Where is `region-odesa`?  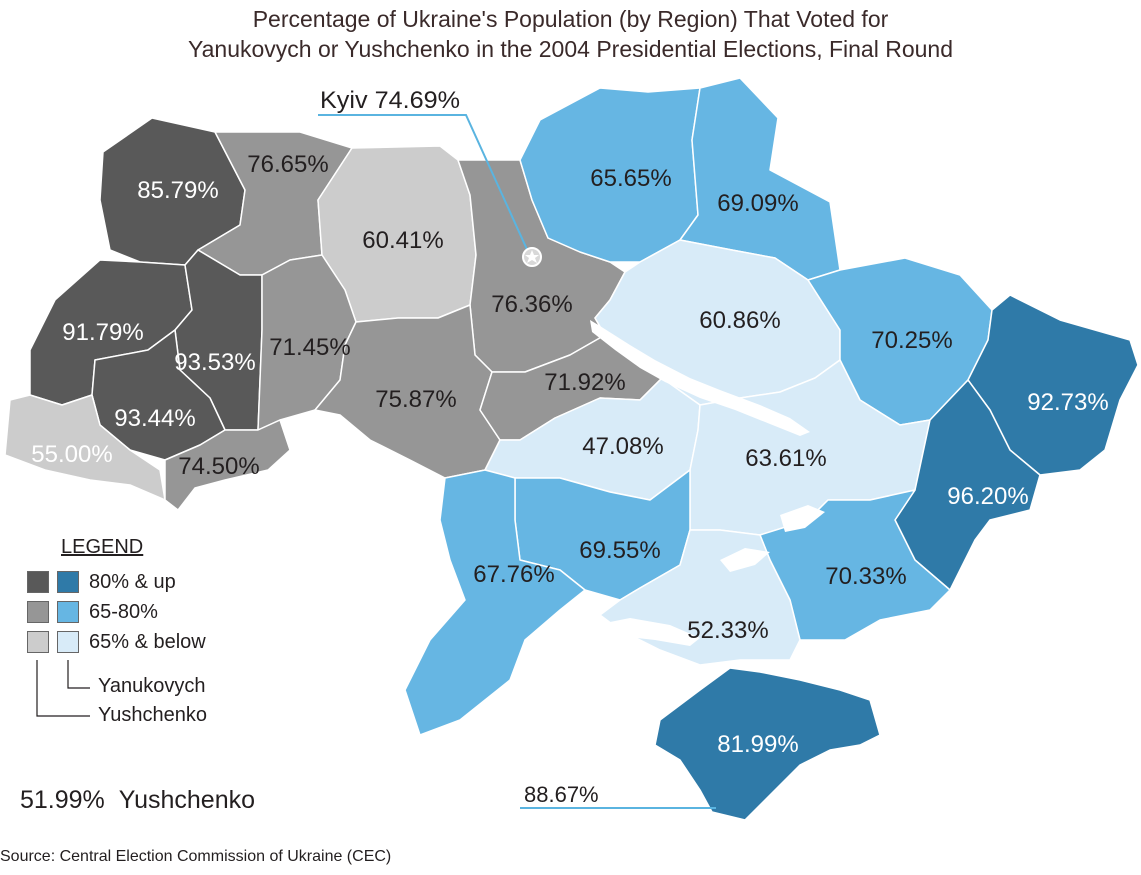
region-odesa is located at coordinates (495, 602).